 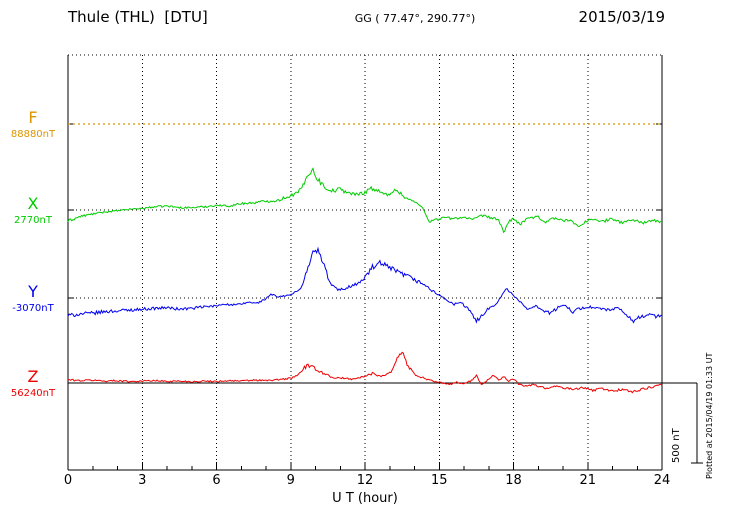 What do you see at coordinates (621, 17) in the screenshot?
I see `plot-date: 2015/03/19` at bounding box center [621, 17].